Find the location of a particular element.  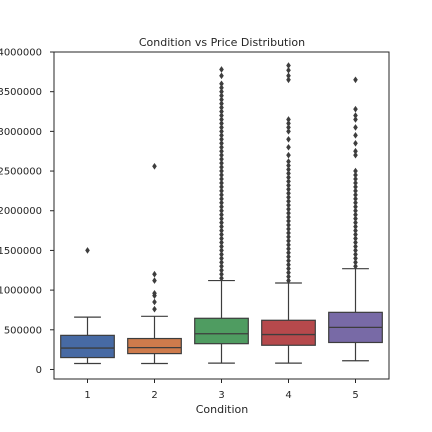

x-tick-label: 1 is located at coordinates (87, 395).